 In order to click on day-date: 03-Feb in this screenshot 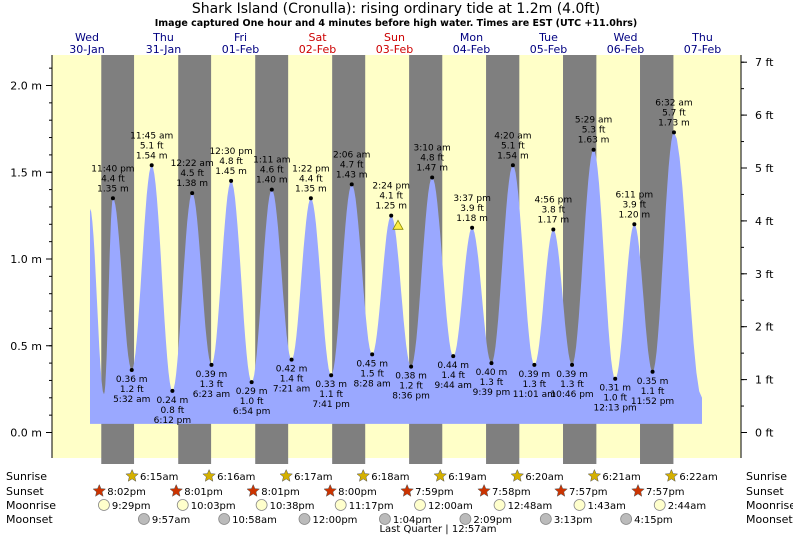, I will do `click(394, 49)`.